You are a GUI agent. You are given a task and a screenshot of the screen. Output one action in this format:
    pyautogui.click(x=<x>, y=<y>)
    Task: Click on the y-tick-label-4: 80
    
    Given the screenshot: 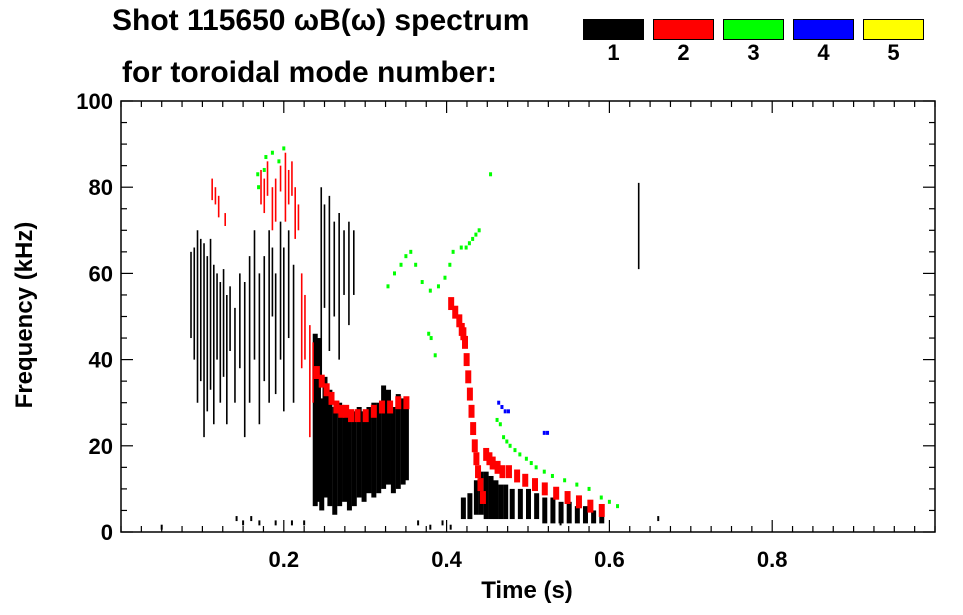 What is the action you would take?
    pyautogui.click(x=101, y=187)
    